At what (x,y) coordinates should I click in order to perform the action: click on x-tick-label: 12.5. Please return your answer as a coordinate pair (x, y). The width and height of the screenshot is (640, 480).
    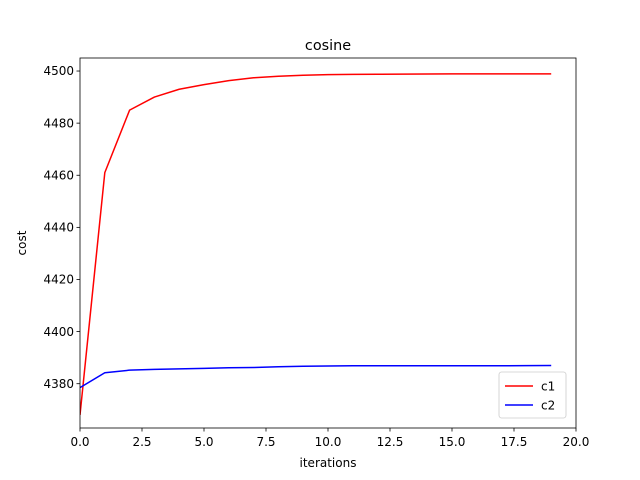
    Looking at the image, I should click on (390, 442).